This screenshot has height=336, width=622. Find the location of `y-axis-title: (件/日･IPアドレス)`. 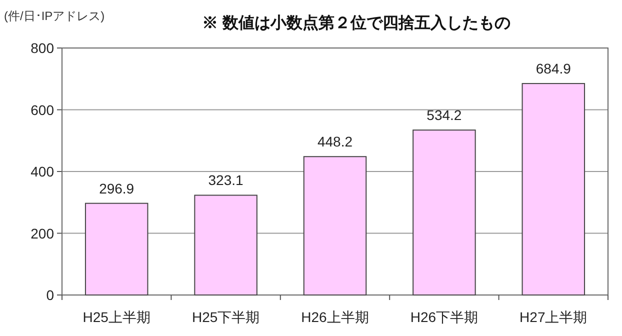

y-axis-title: (件/日･IPアドレス) is located at coordinates (54, 16).